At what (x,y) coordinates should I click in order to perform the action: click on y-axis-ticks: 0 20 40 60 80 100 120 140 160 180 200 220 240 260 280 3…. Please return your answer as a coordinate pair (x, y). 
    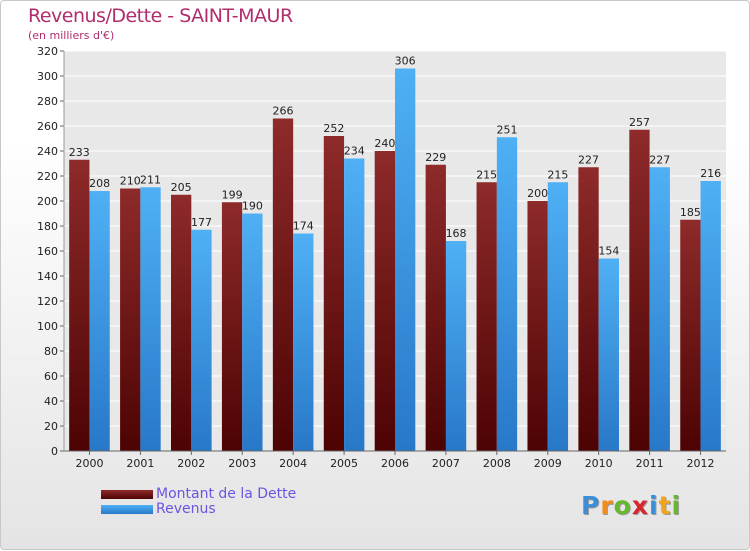
    Looking at the image, I should click on (50, 251).